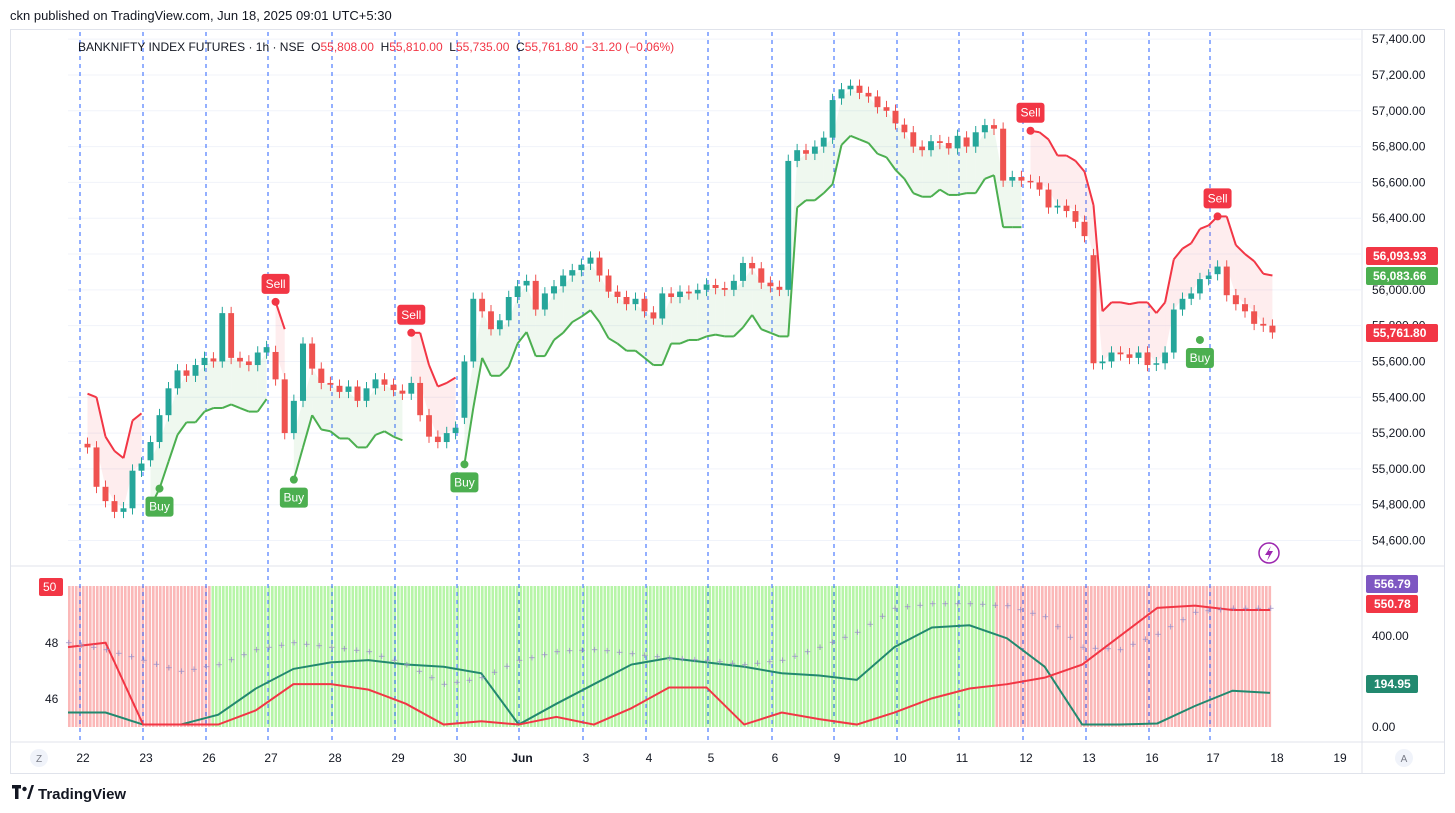 The height and width of the screenshot is (813, 1455). Describe the element at coordinates (159, 506) in the screenshot. I see `buy-signal-badge` at that location.